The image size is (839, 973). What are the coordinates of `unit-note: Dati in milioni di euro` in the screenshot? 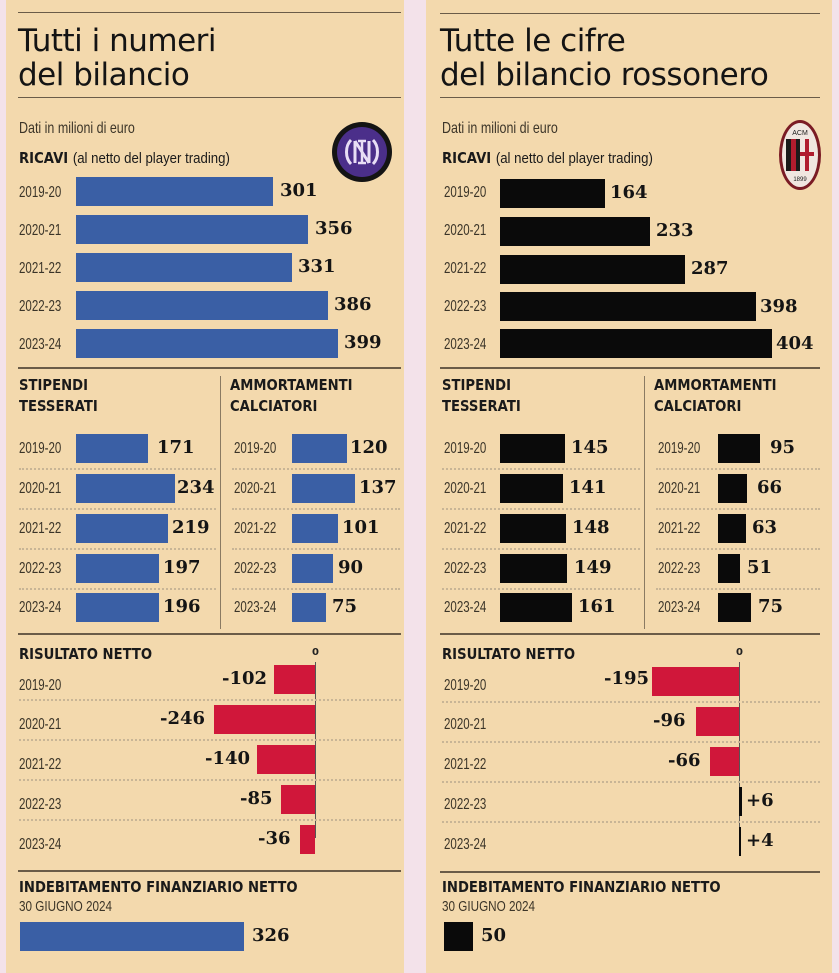 It's located at (500, 128).